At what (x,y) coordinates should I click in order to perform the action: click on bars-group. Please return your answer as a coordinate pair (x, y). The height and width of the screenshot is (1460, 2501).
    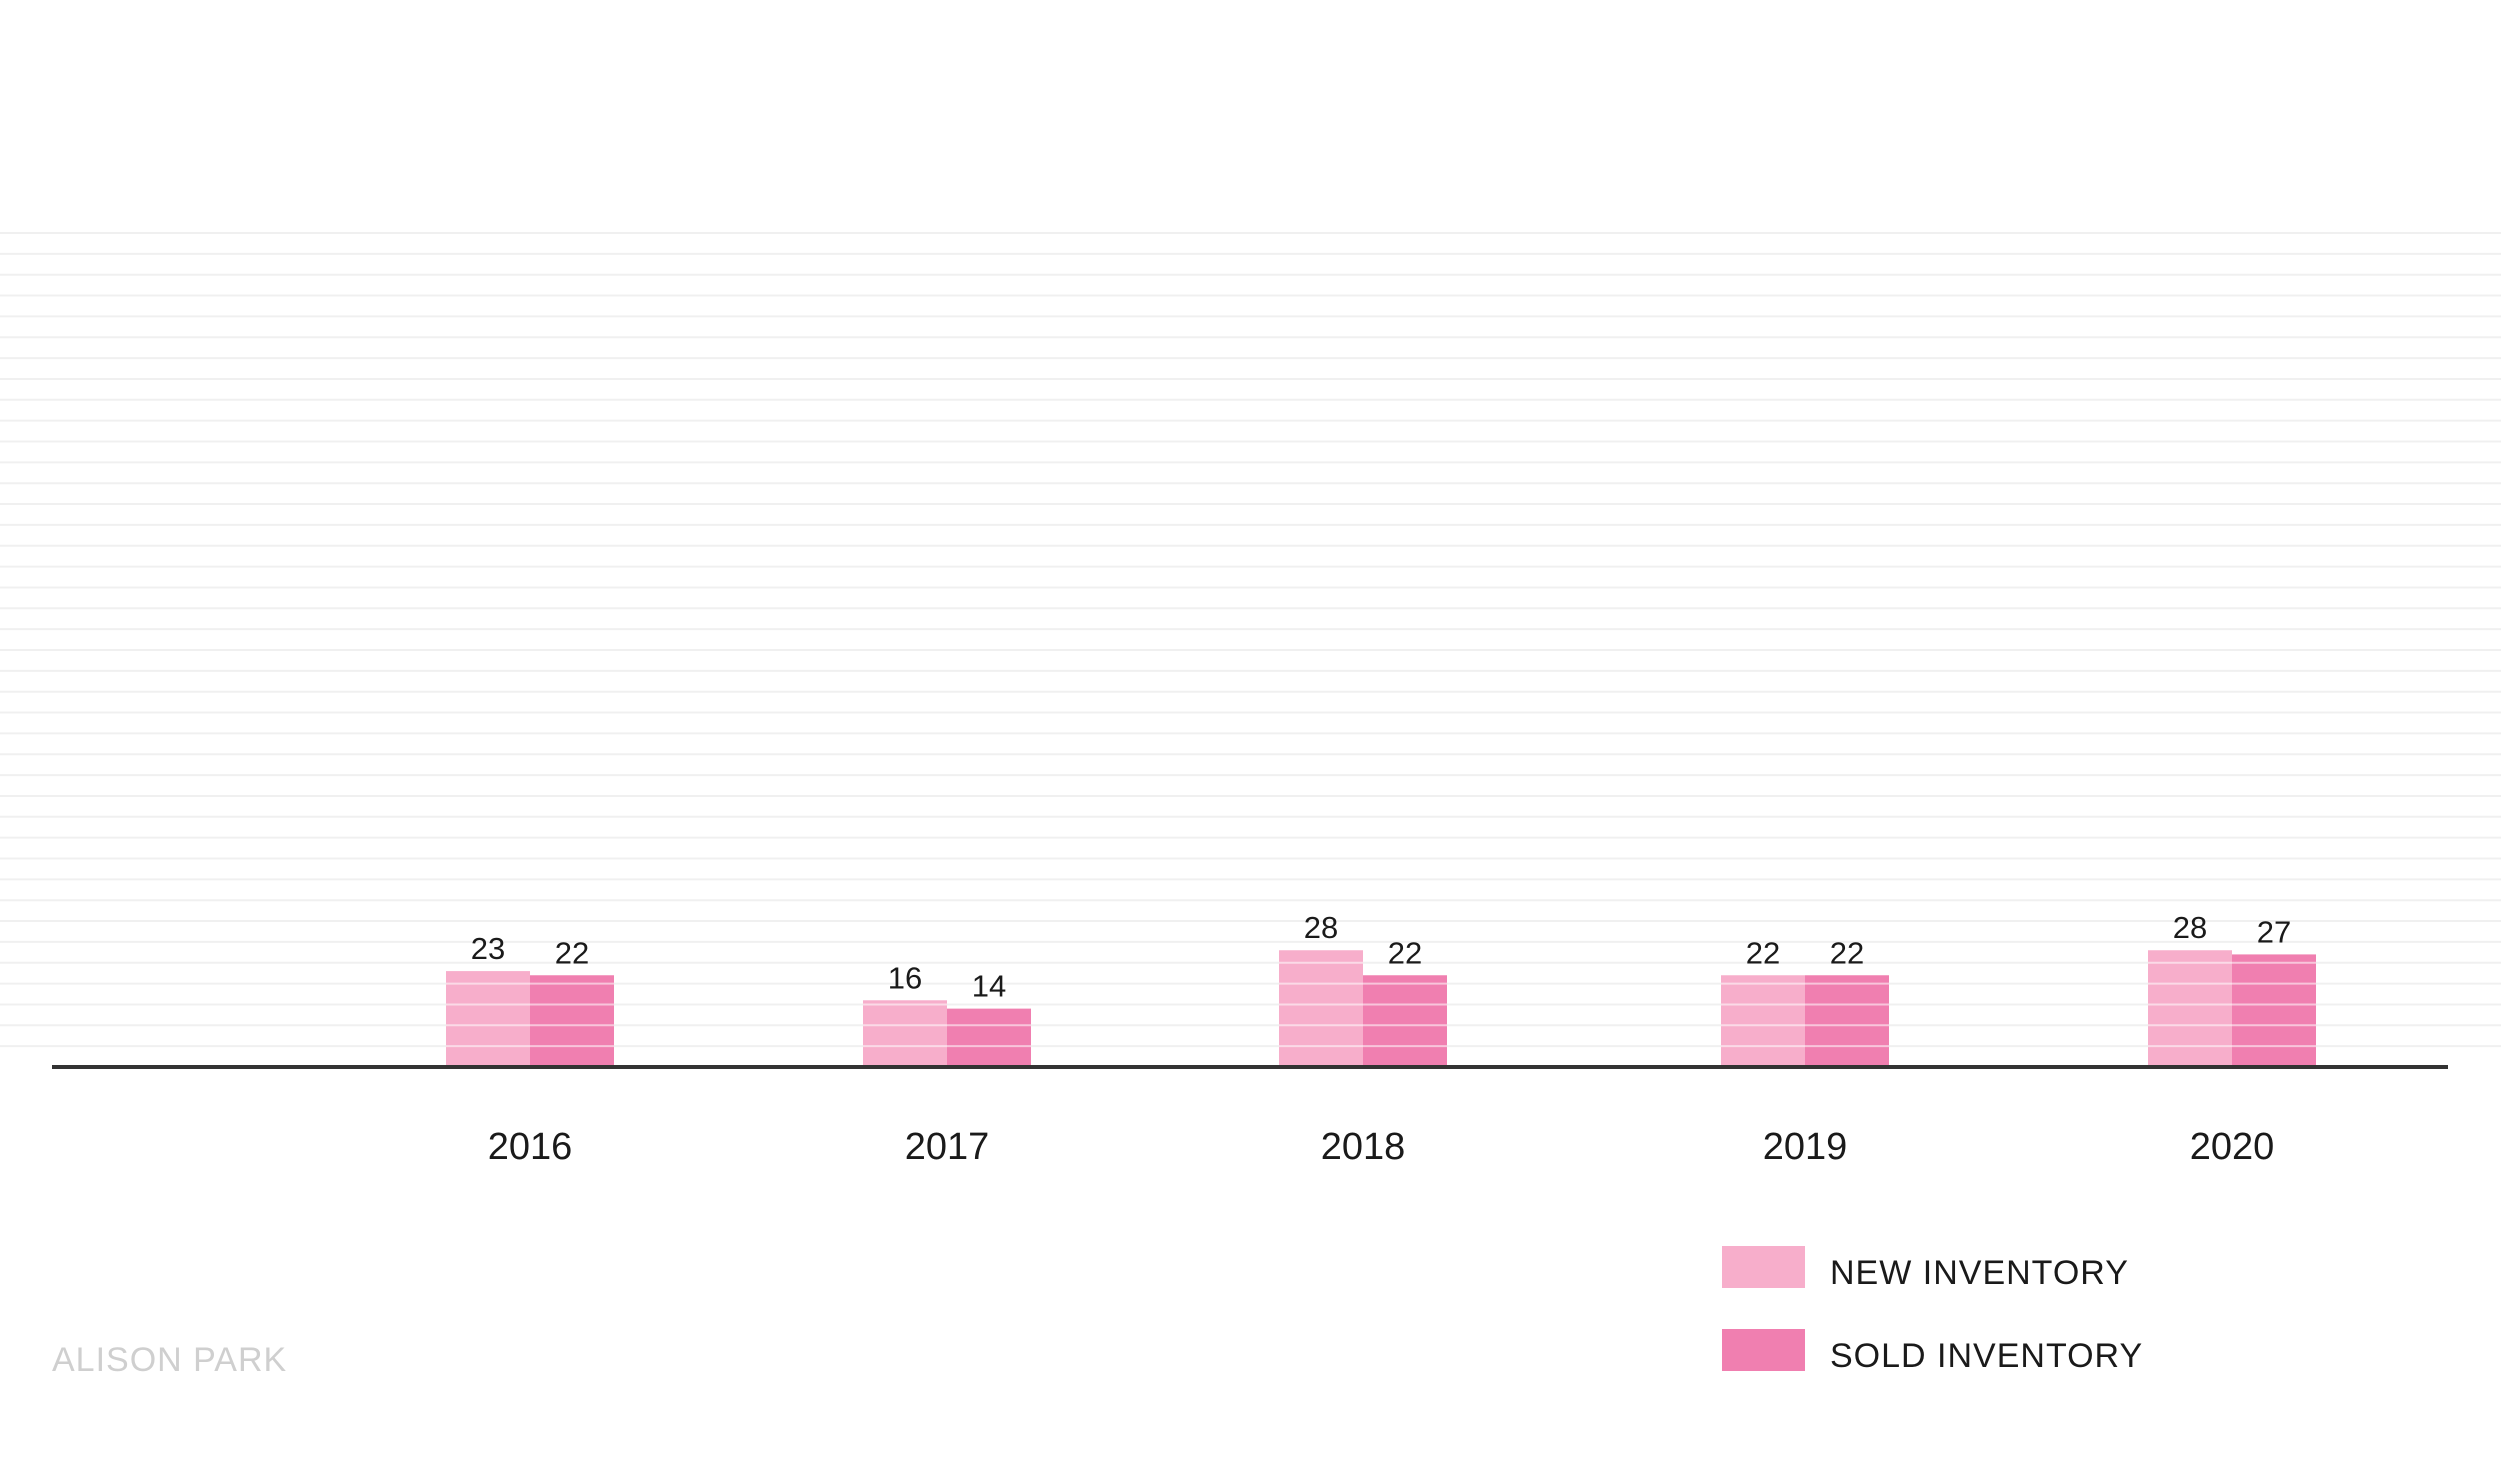
    Looking at the image, I should click on (1381, 1008).